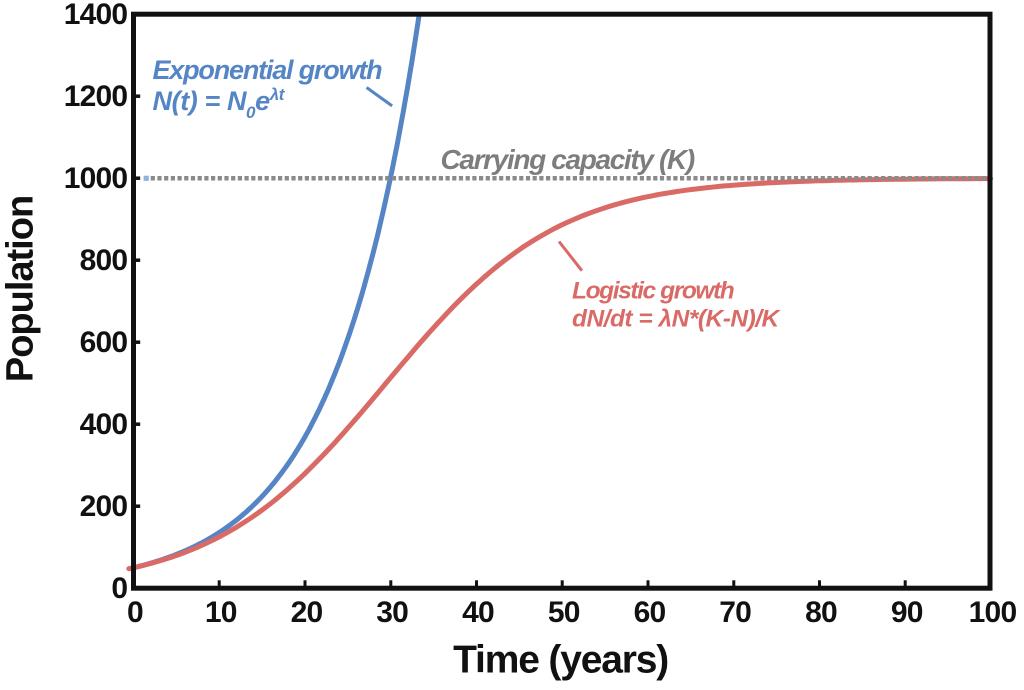 The width and height of the screenshot is (1024, 690). What do you see at coordinates (221, 612) in the screenshot?
I see `svg-text: 10` at bounding box center [221, 612].